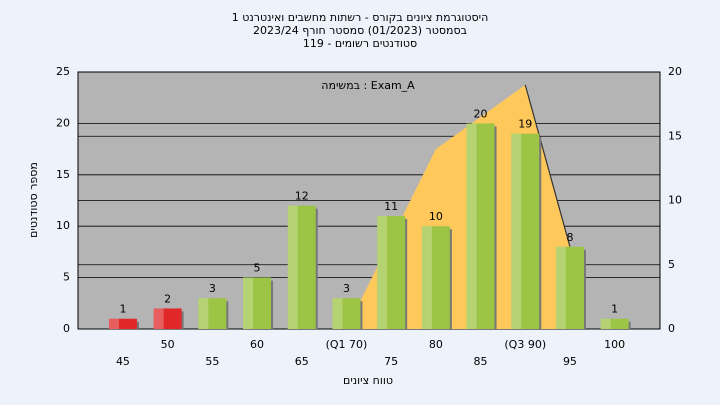 This screenshot has height=405, width=720. I want to click on value-label: 5, so click(257, 268).